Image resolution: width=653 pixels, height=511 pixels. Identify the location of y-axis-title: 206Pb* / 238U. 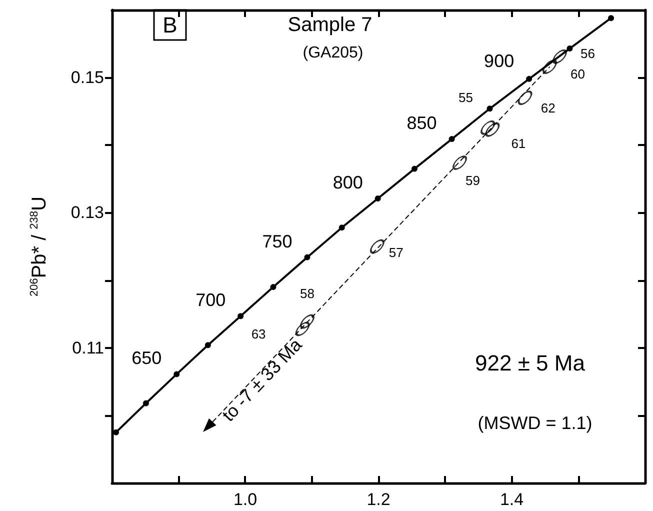
(39, 246).